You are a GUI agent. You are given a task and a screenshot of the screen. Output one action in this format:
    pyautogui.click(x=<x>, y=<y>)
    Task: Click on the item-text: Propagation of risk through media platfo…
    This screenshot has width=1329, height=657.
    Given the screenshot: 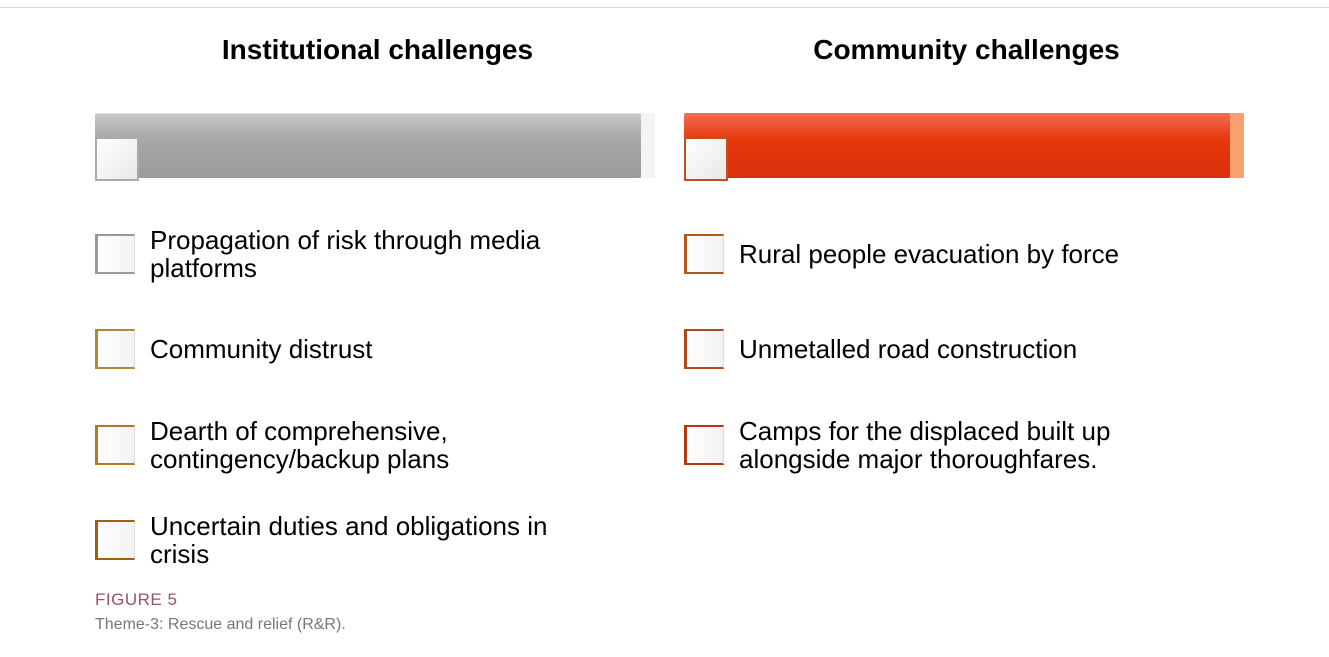 What is the action you would take?
    pyautogui.click(x=345, y=254)
    